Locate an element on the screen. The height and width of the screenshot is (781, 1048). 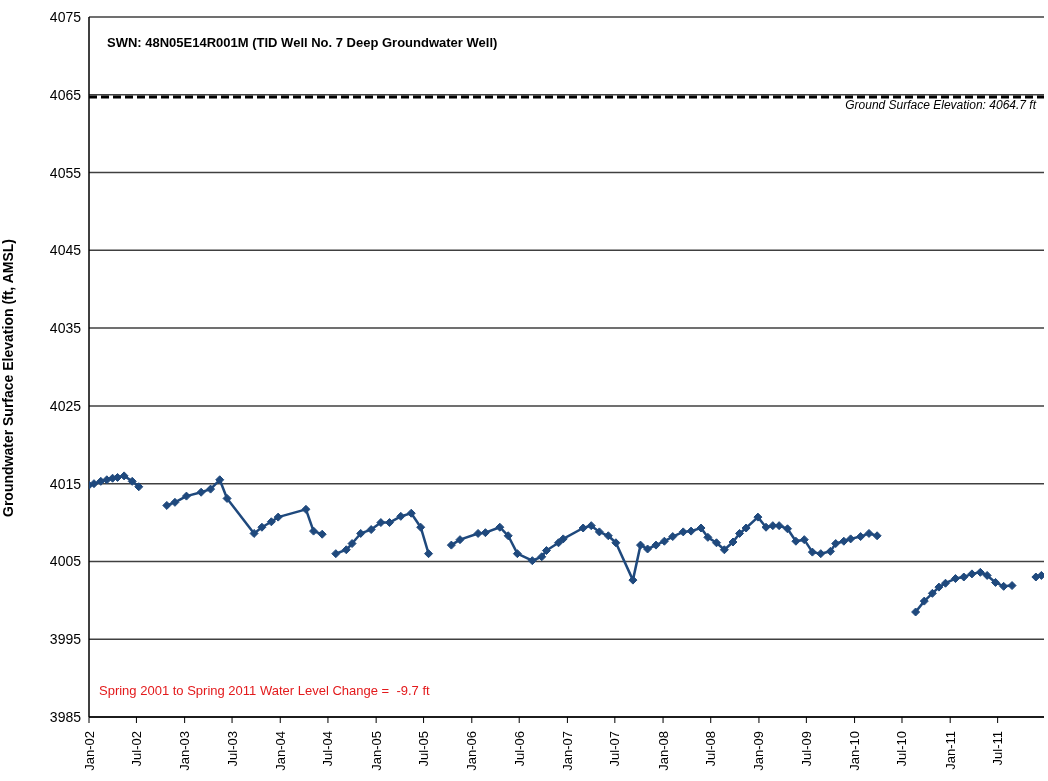
x-tick-label: Jan-10 is located at coordinates (855, 751).